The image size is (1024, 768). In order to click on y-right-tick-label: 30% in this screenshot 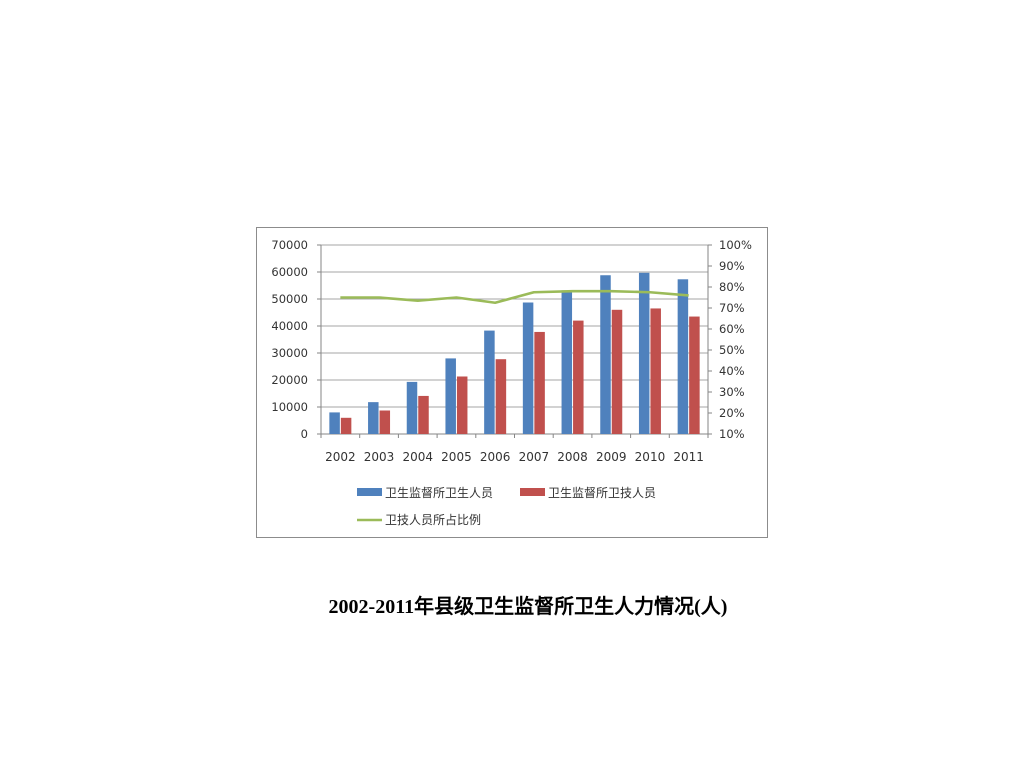, I will do `click(732, 392)`.